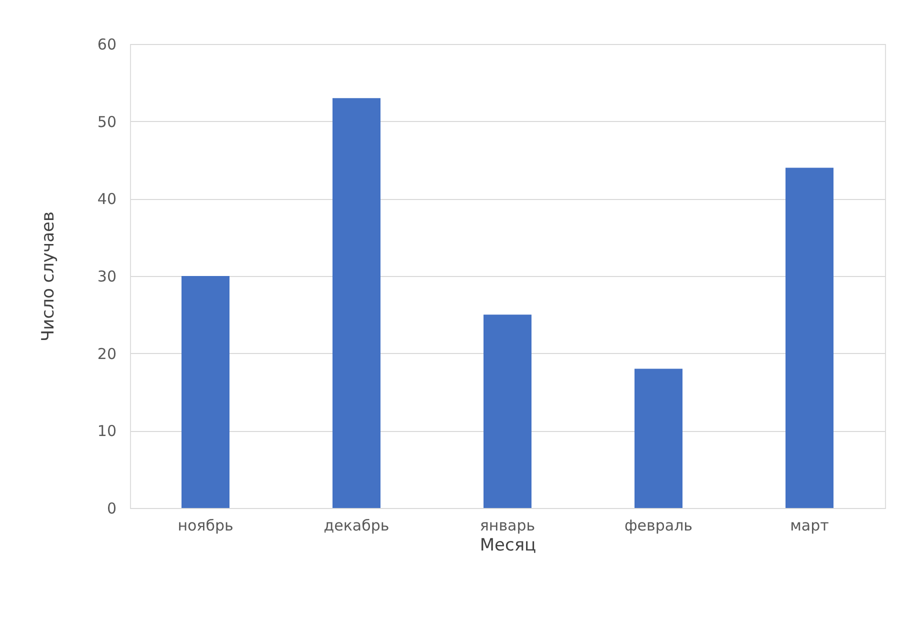 This screenshot has width=900, height=617. Describe the element at coordinates (508, 546) in the screenshot. I see `x-axis-title: Месяц` at that location.